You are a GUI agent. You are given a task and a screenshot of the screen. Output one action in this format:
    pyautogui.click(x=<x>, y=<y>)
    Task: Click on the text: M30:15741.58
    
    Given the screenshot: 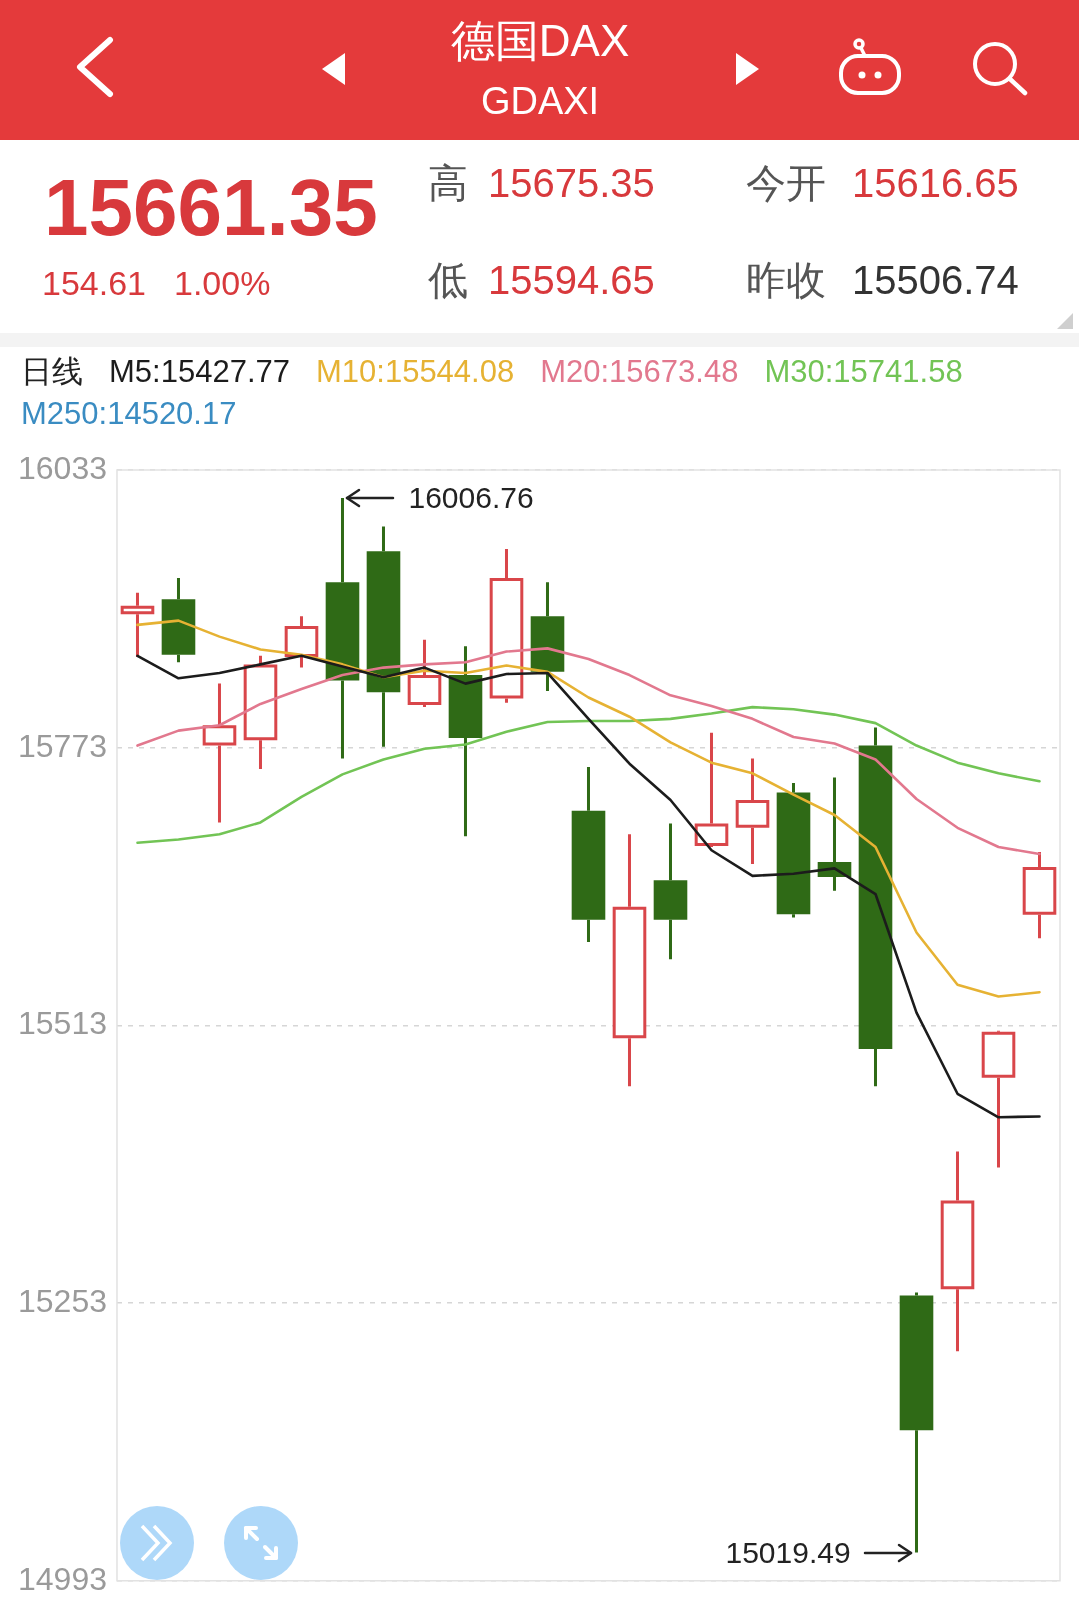 What is the action you would take?
    pyautogui.click(x=863, y=372)
    